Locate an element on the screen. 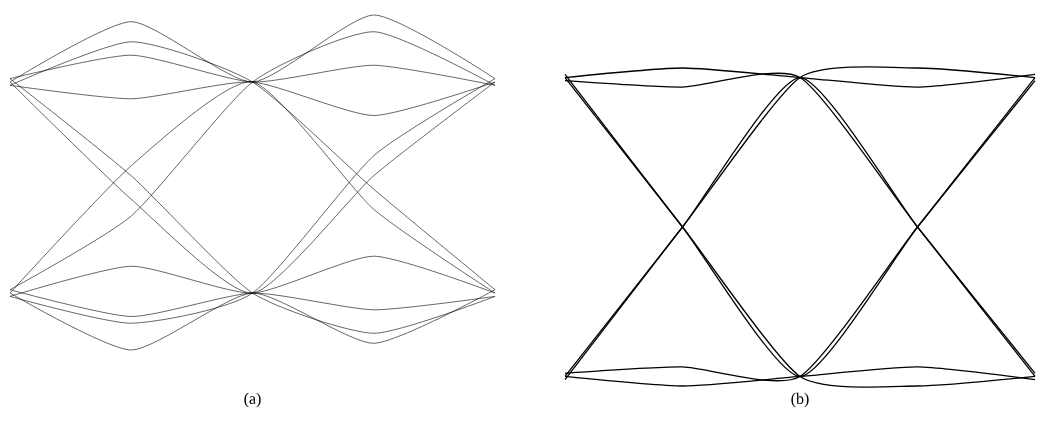 This screenshot has width=1046, height=422. text: (b) is located at coordinates (800, 400).